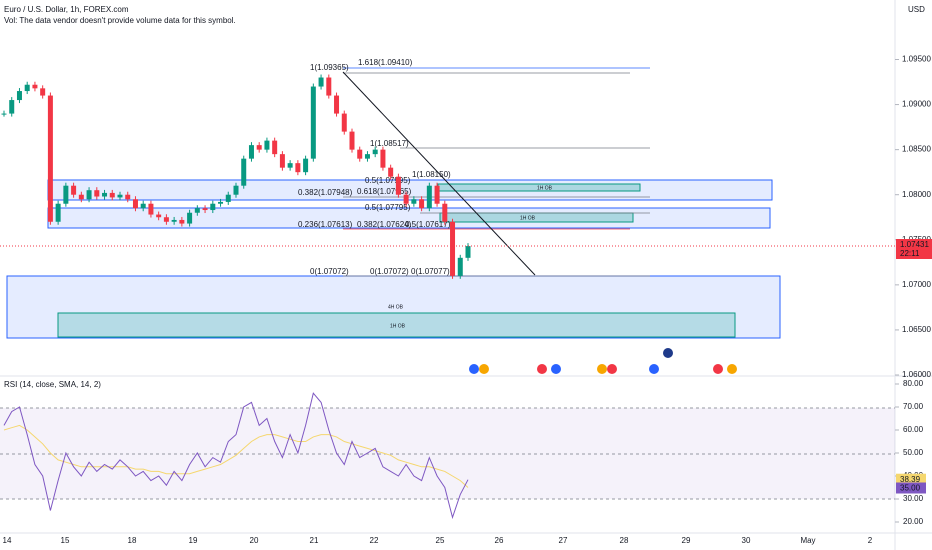 This screenshot has height=550, width=932. I want to click on x-tick-label: 20, so click(254, 540).